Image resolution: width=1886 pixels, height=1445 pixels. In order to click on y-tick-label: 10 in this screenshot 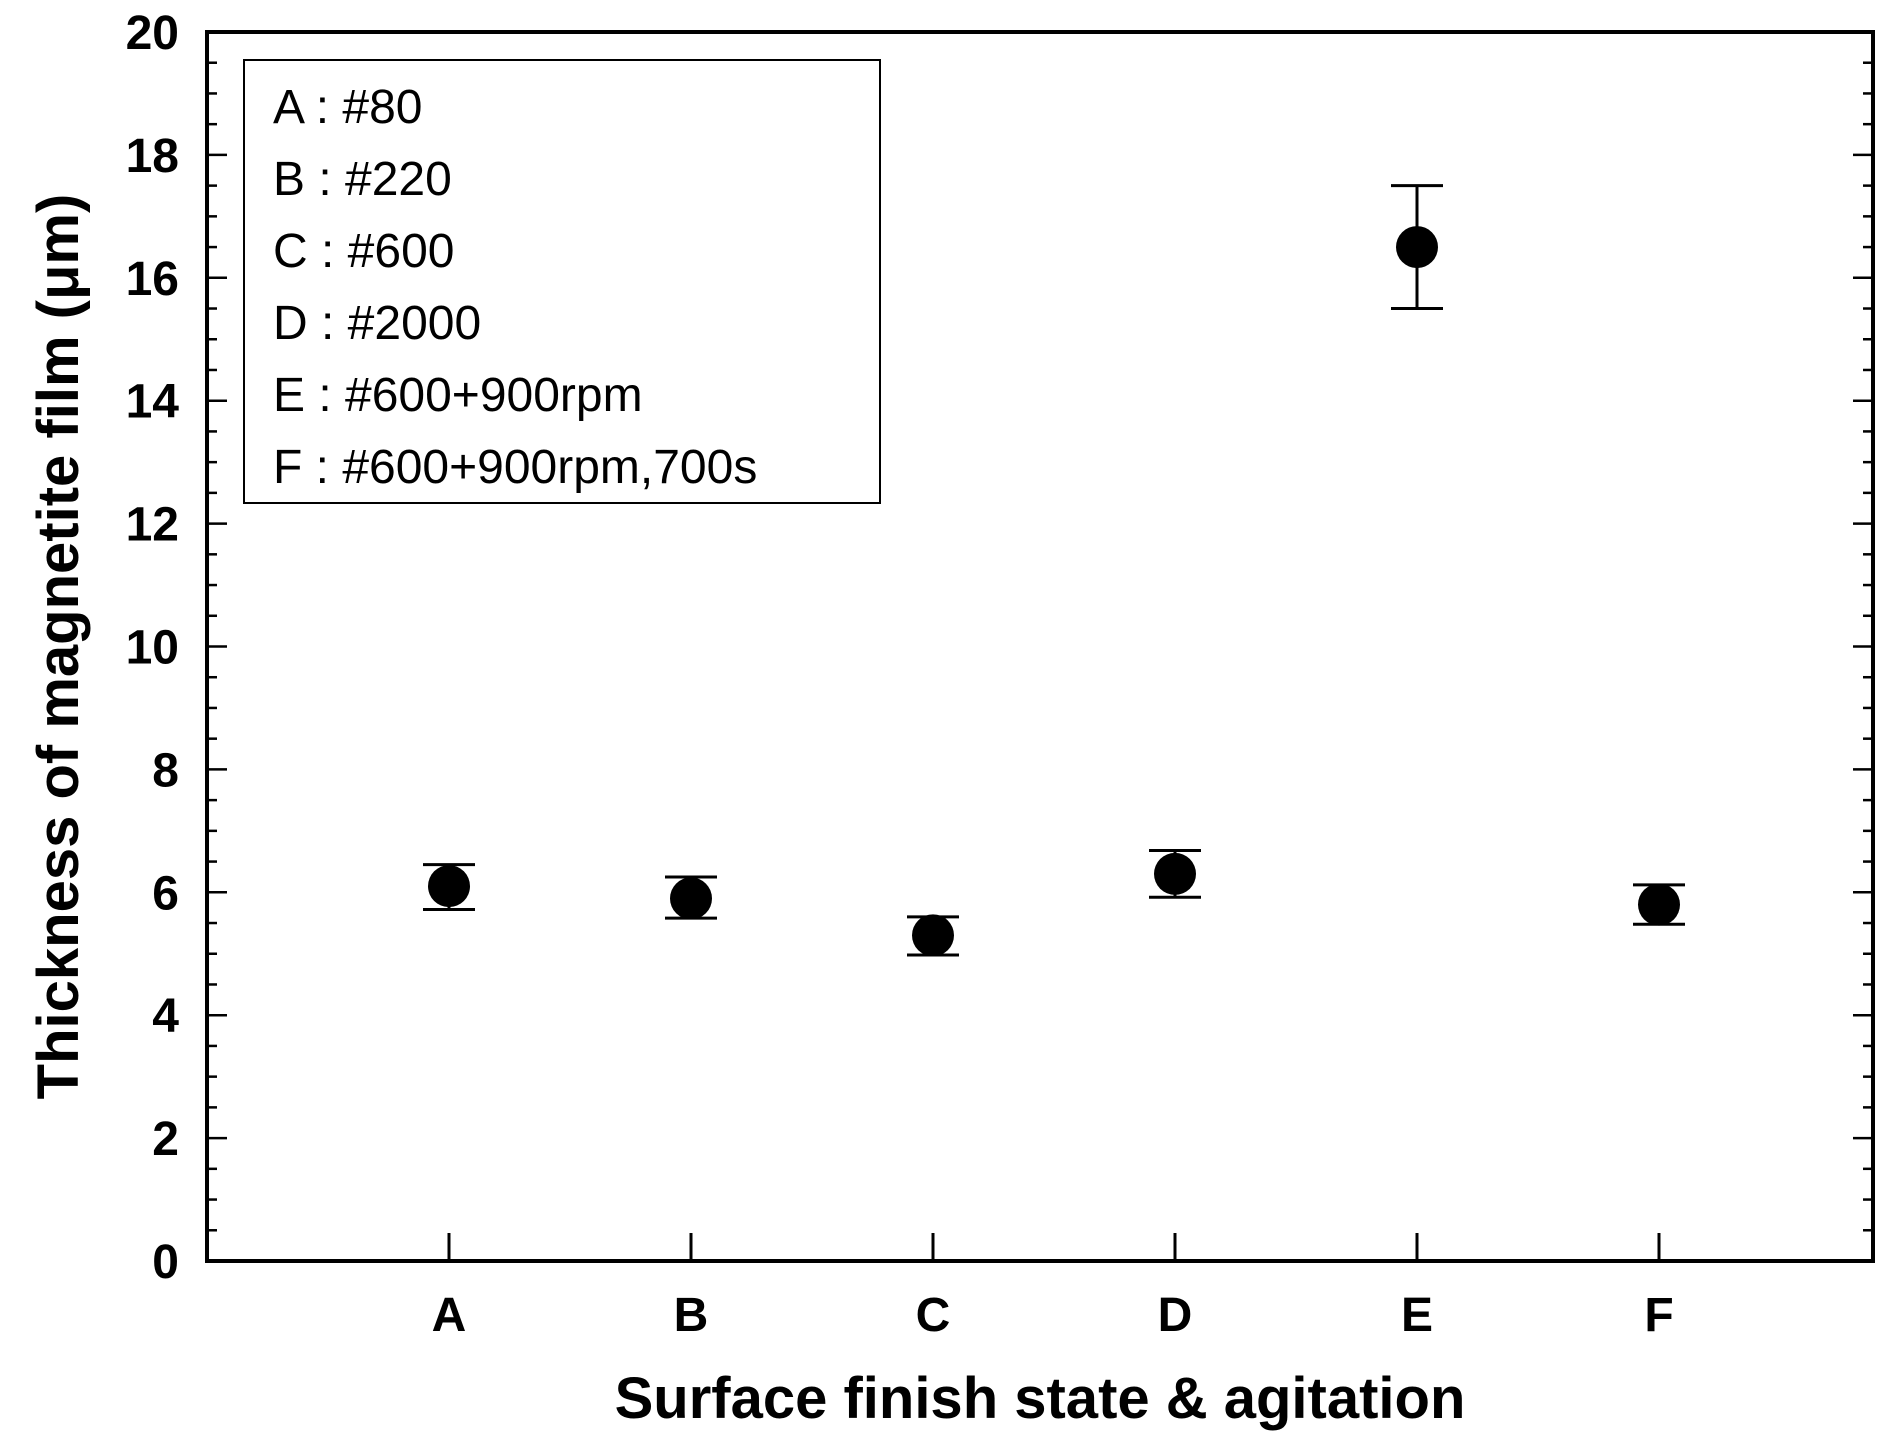, I will do `click(152, 648)`.